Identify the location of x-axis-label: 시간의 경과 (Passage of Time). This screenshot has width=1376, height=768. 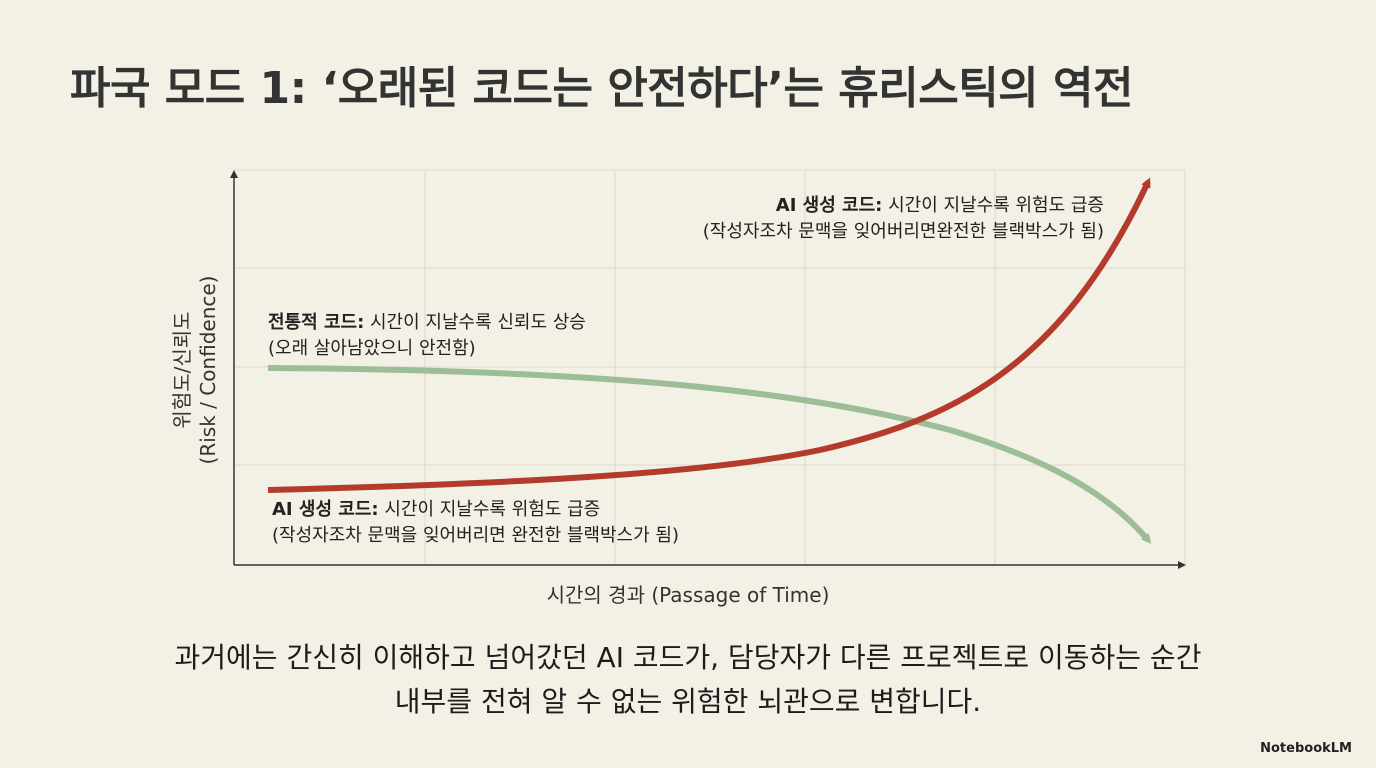
(688, 595).